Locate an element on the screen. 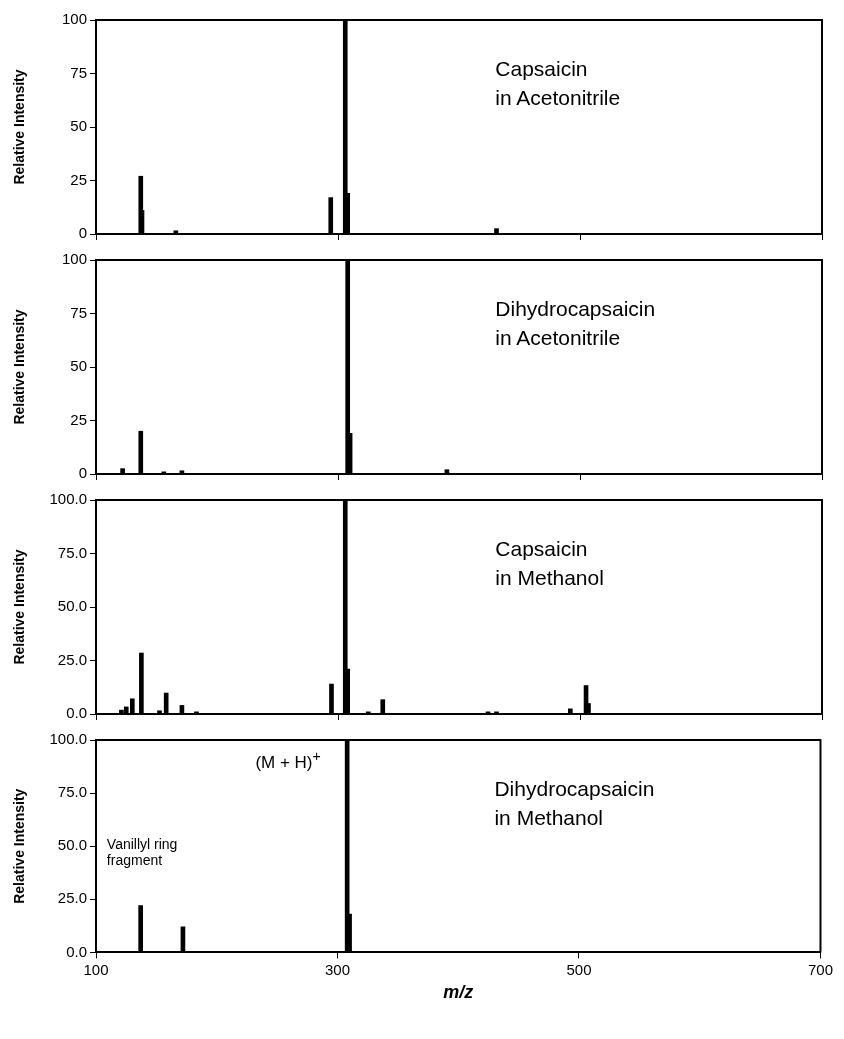 Image resolution: width=844 pixels, height=1039 pixels. text: Dihydrocapsaicin in Acetonitrile is located at coordinates (575, 324).